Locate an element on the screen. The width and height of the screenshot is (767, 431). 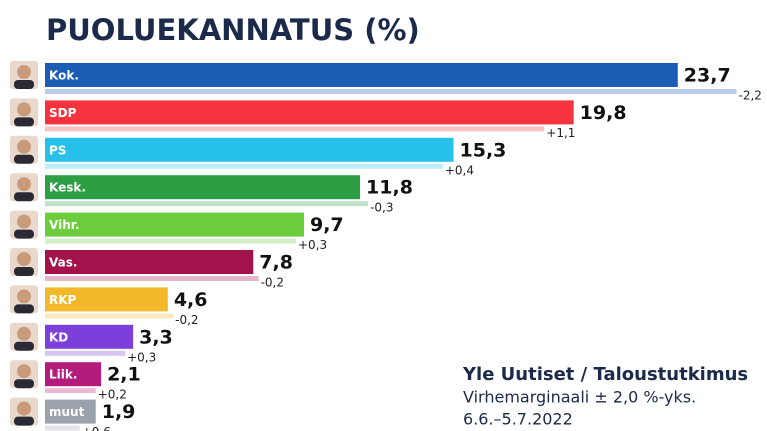
category-label: SDP is located at coordinates (63, 113).